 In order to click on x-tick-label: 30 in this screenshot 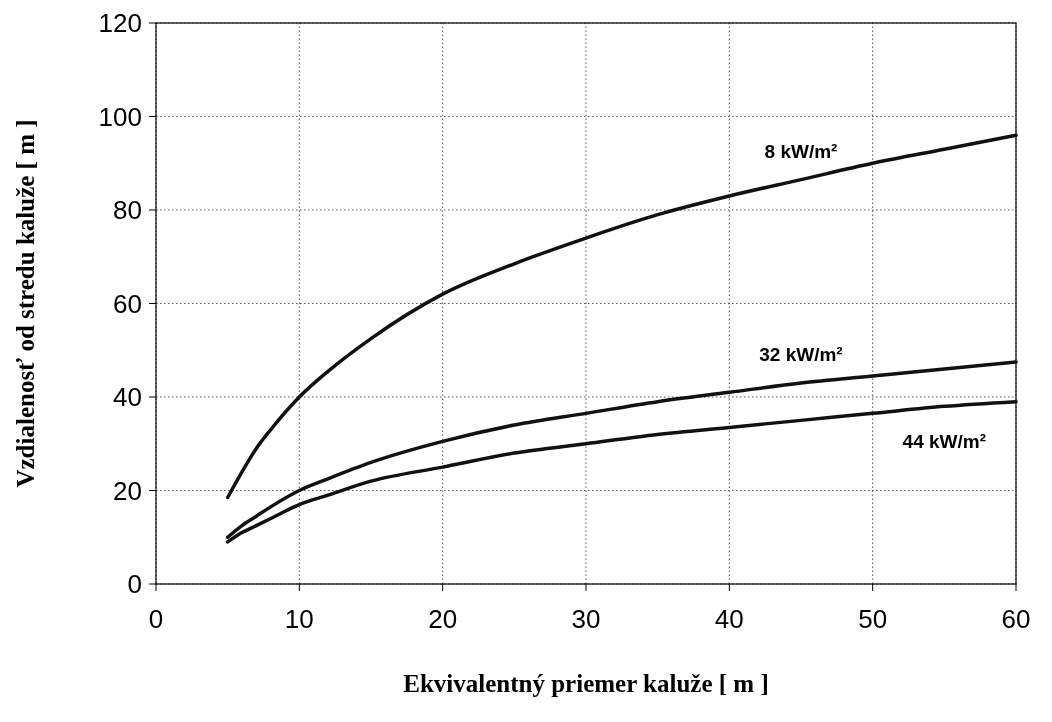, I will do `click(586, 619)`.